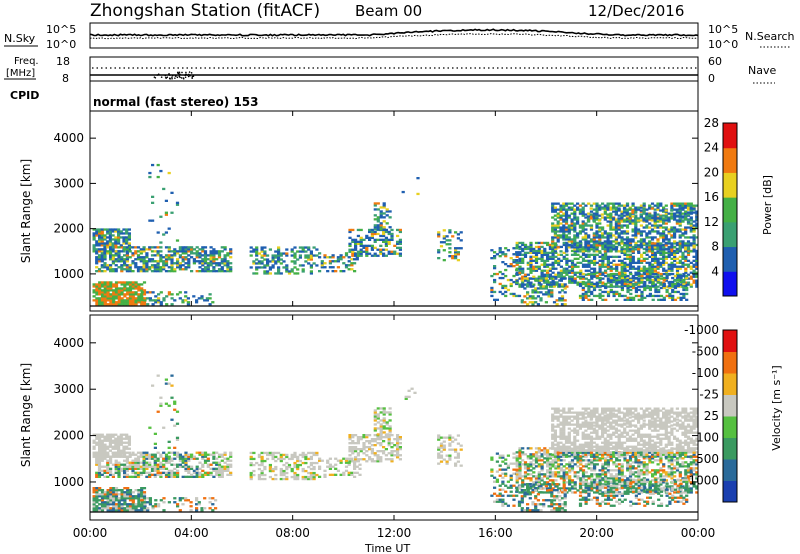 This screenshot has height=554, width=800. I want to click on cpid-text: normal (fast stereo) 153, so click(176, 102).